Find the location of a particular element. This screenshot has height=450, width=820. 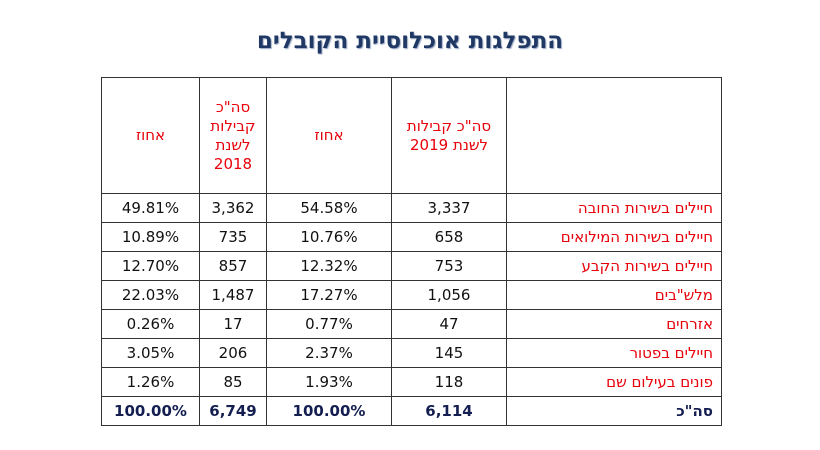

cell-label: חיילים בפטור is located at coordinates (614, 353).